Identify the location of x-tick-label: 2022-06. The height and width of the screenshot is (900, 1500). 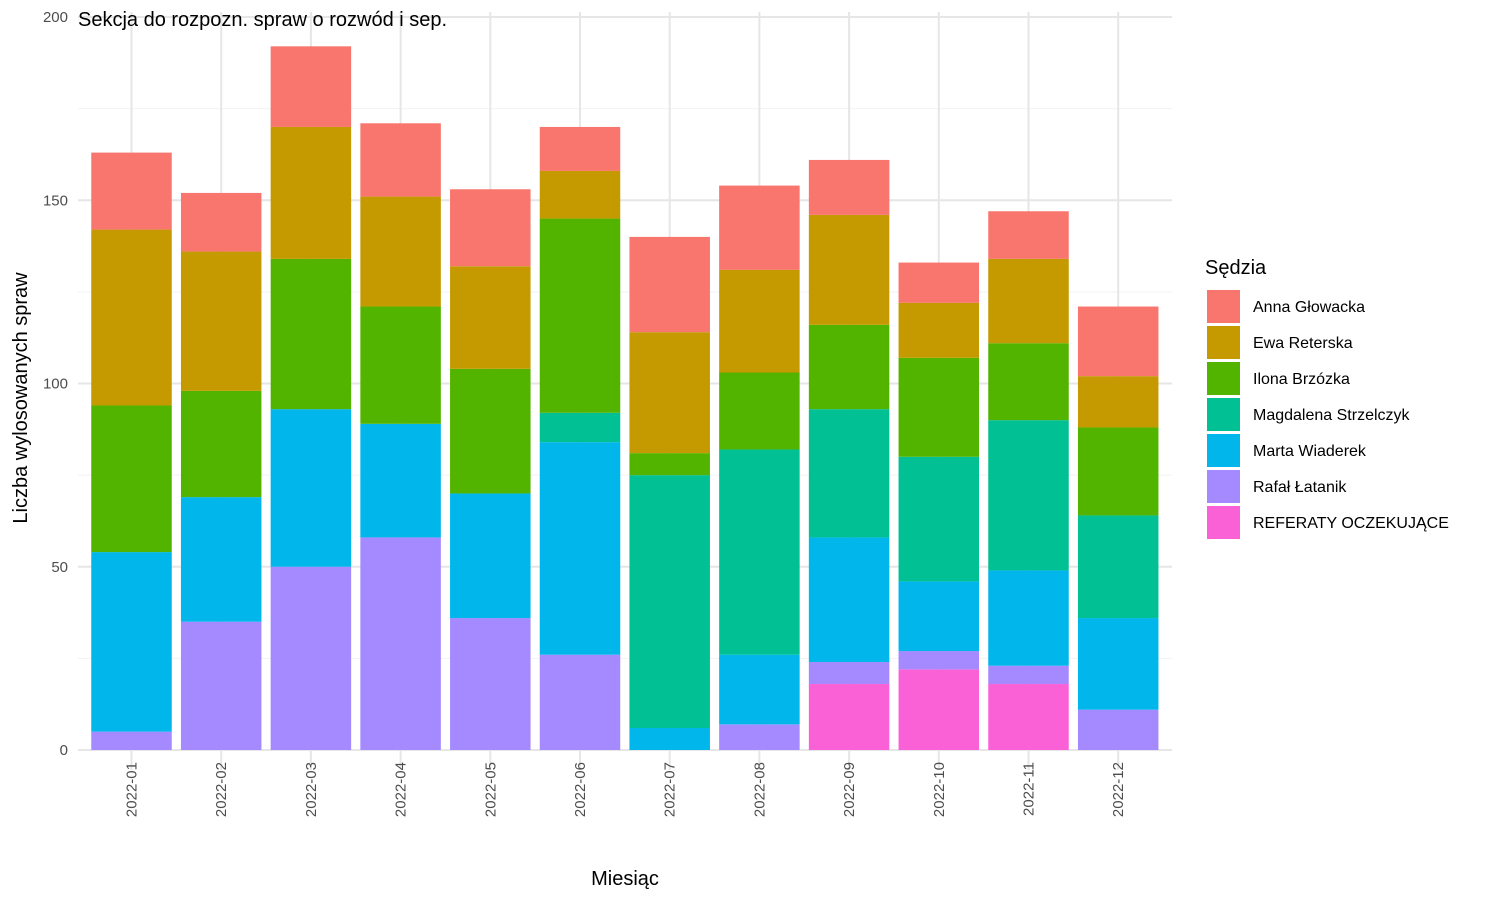
(580, 789).